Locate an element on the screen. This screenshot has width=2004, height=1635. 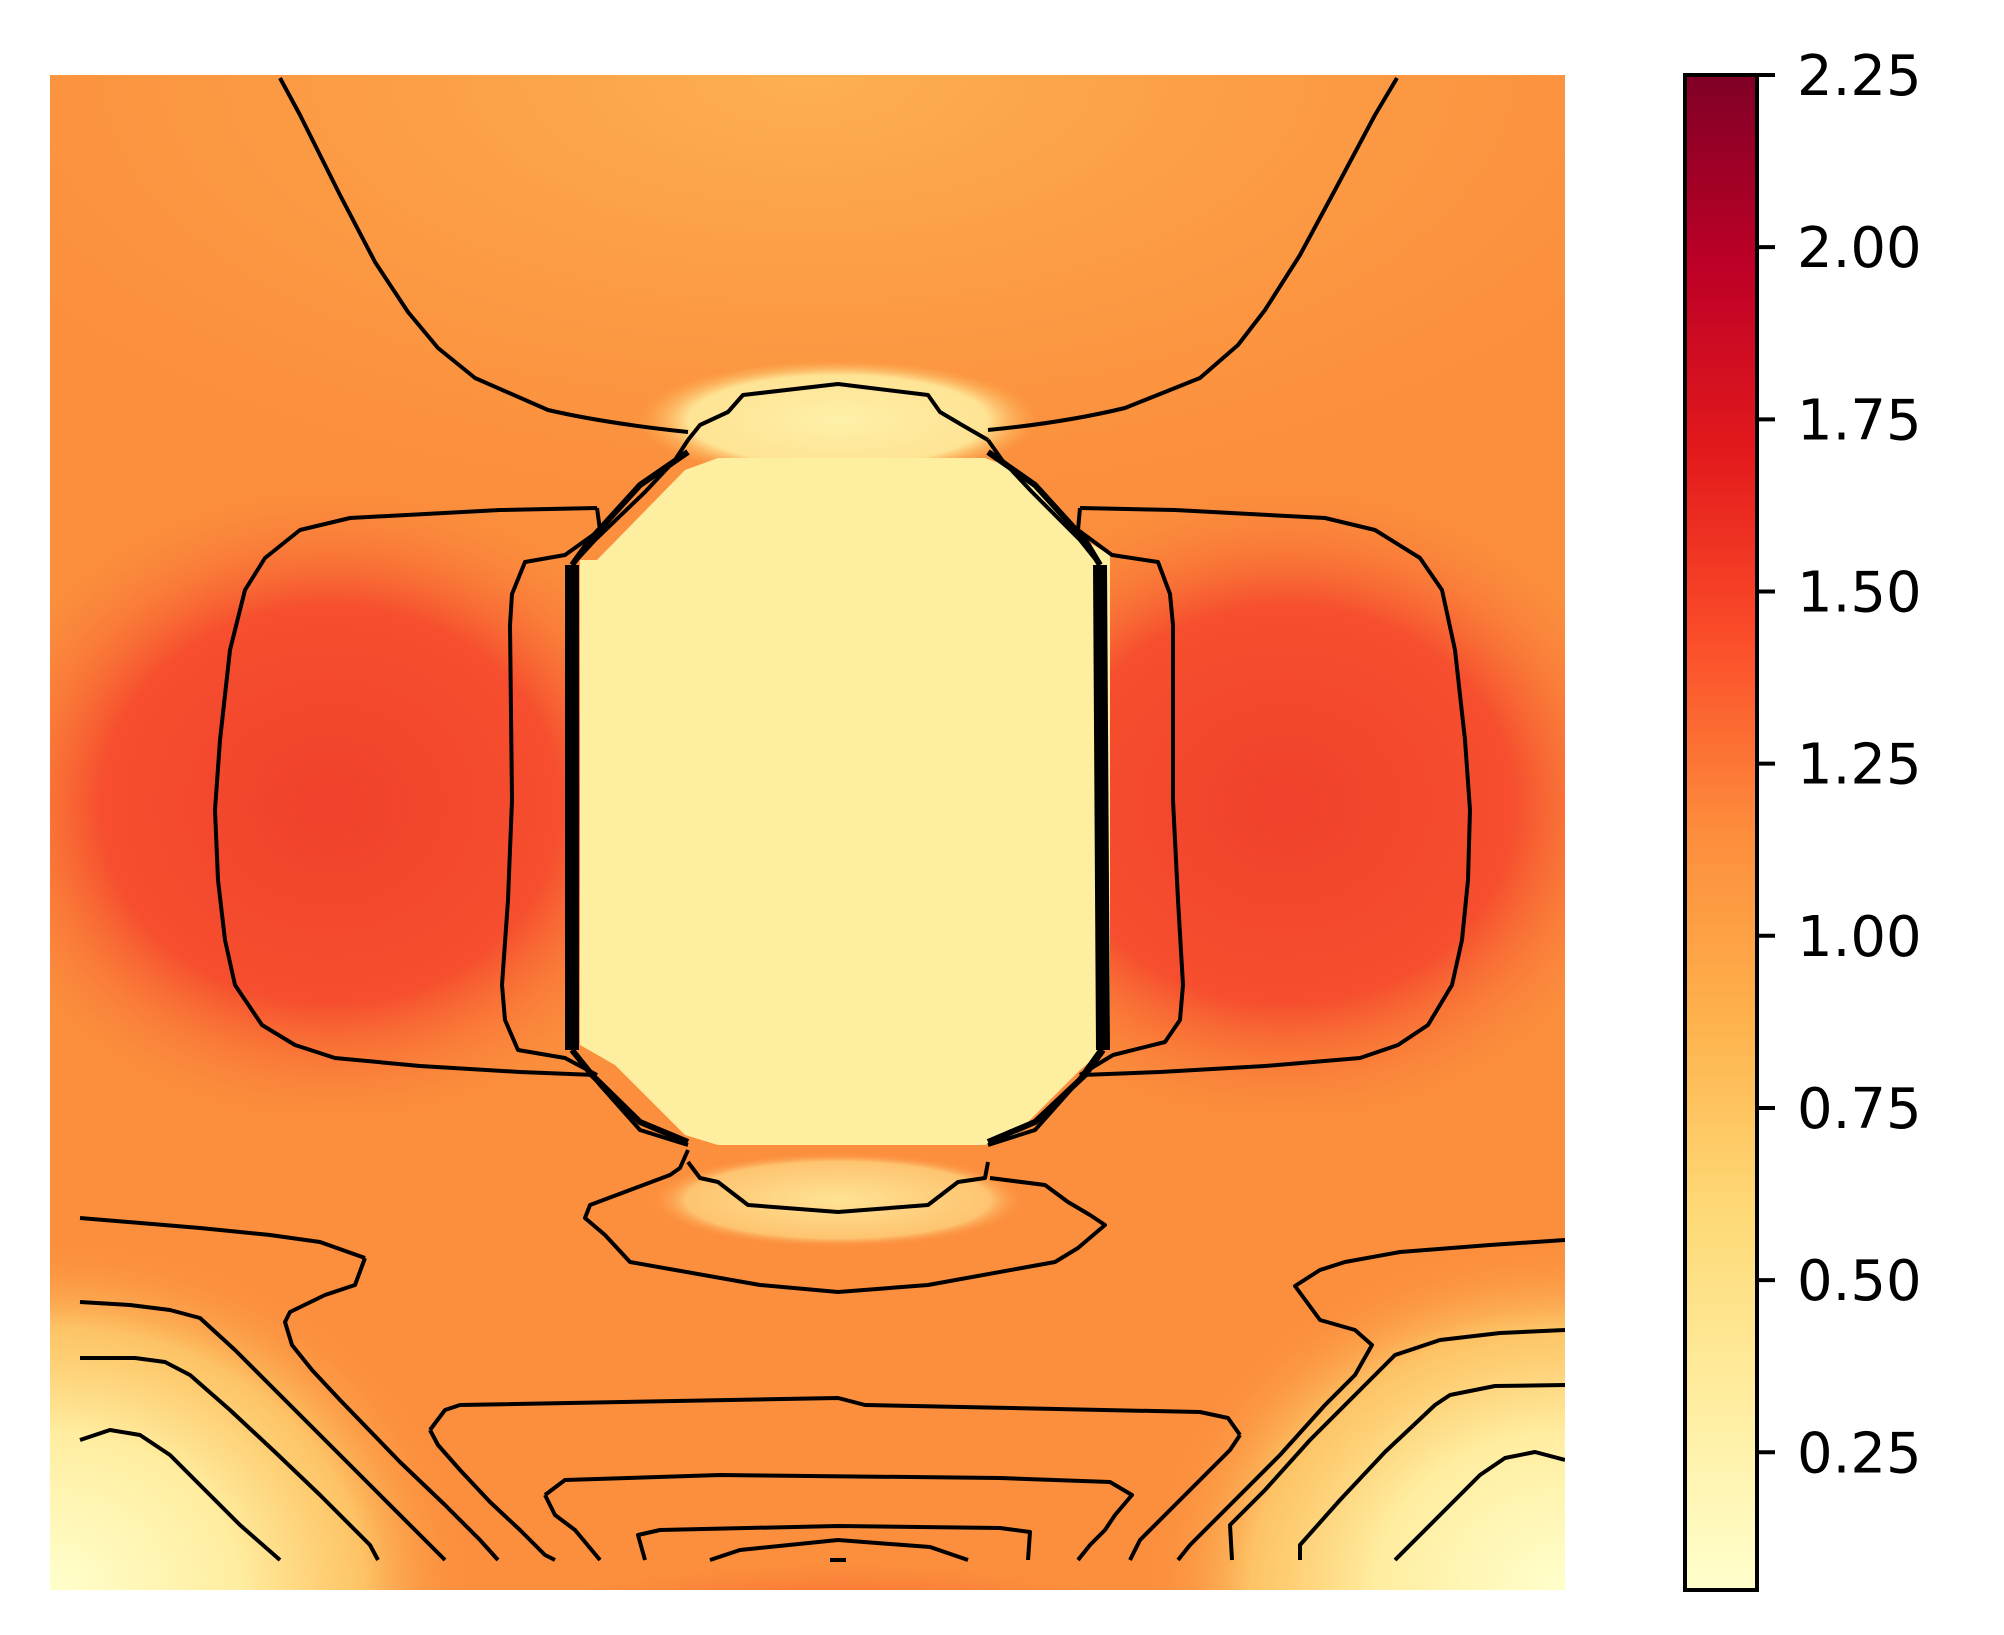
colorbar-tick-label: 0.75 is located at coordinates (1859, 1109).